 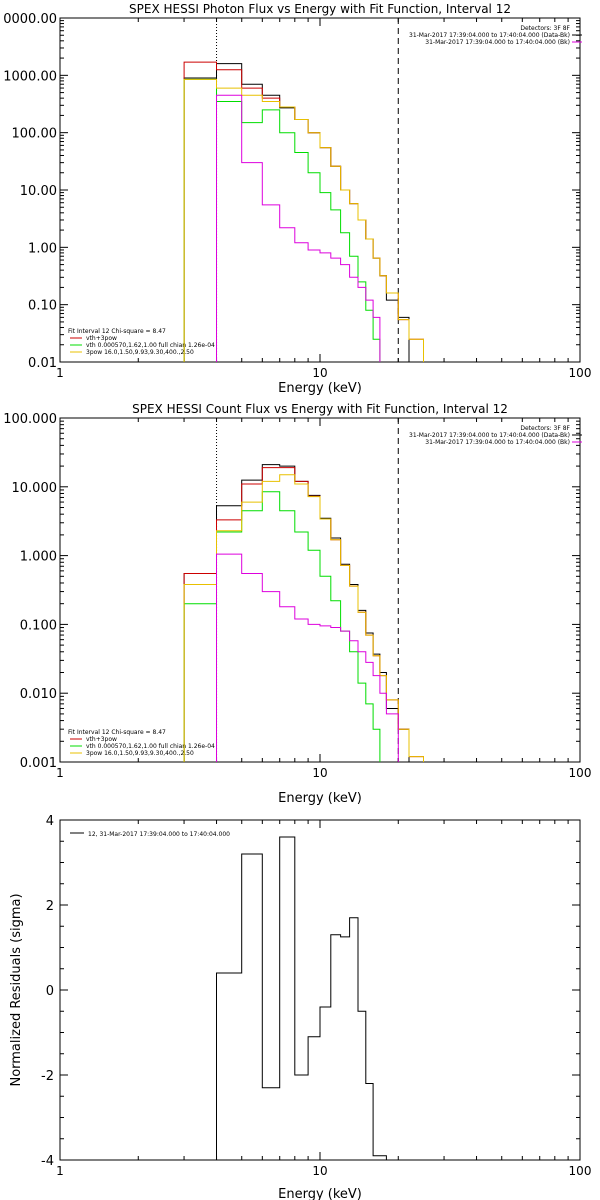 What do you see at coordinates (30, 19) in the screenshot?
I see `photon-flux-y-tick-label: 0000.00` at bounding box center [30, 19].